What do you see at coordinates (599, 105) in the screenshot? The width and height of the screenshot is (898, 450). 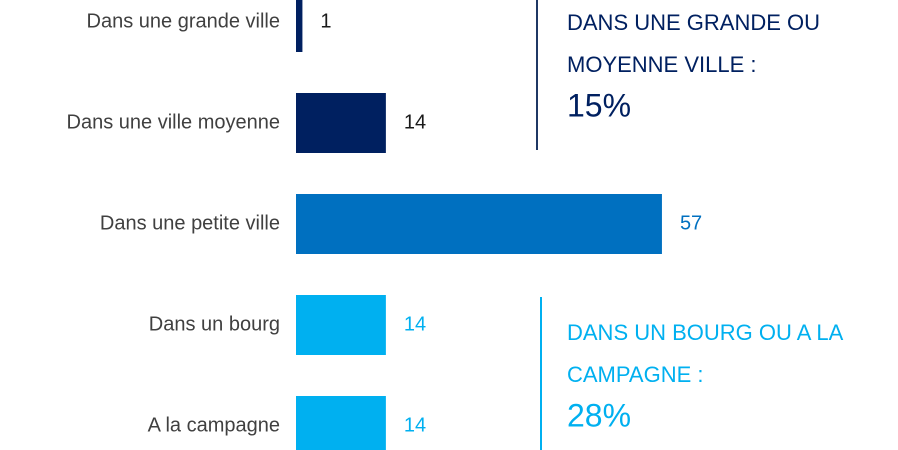 I see `annotation-figure: 15%` at bounding box center [599, 105].